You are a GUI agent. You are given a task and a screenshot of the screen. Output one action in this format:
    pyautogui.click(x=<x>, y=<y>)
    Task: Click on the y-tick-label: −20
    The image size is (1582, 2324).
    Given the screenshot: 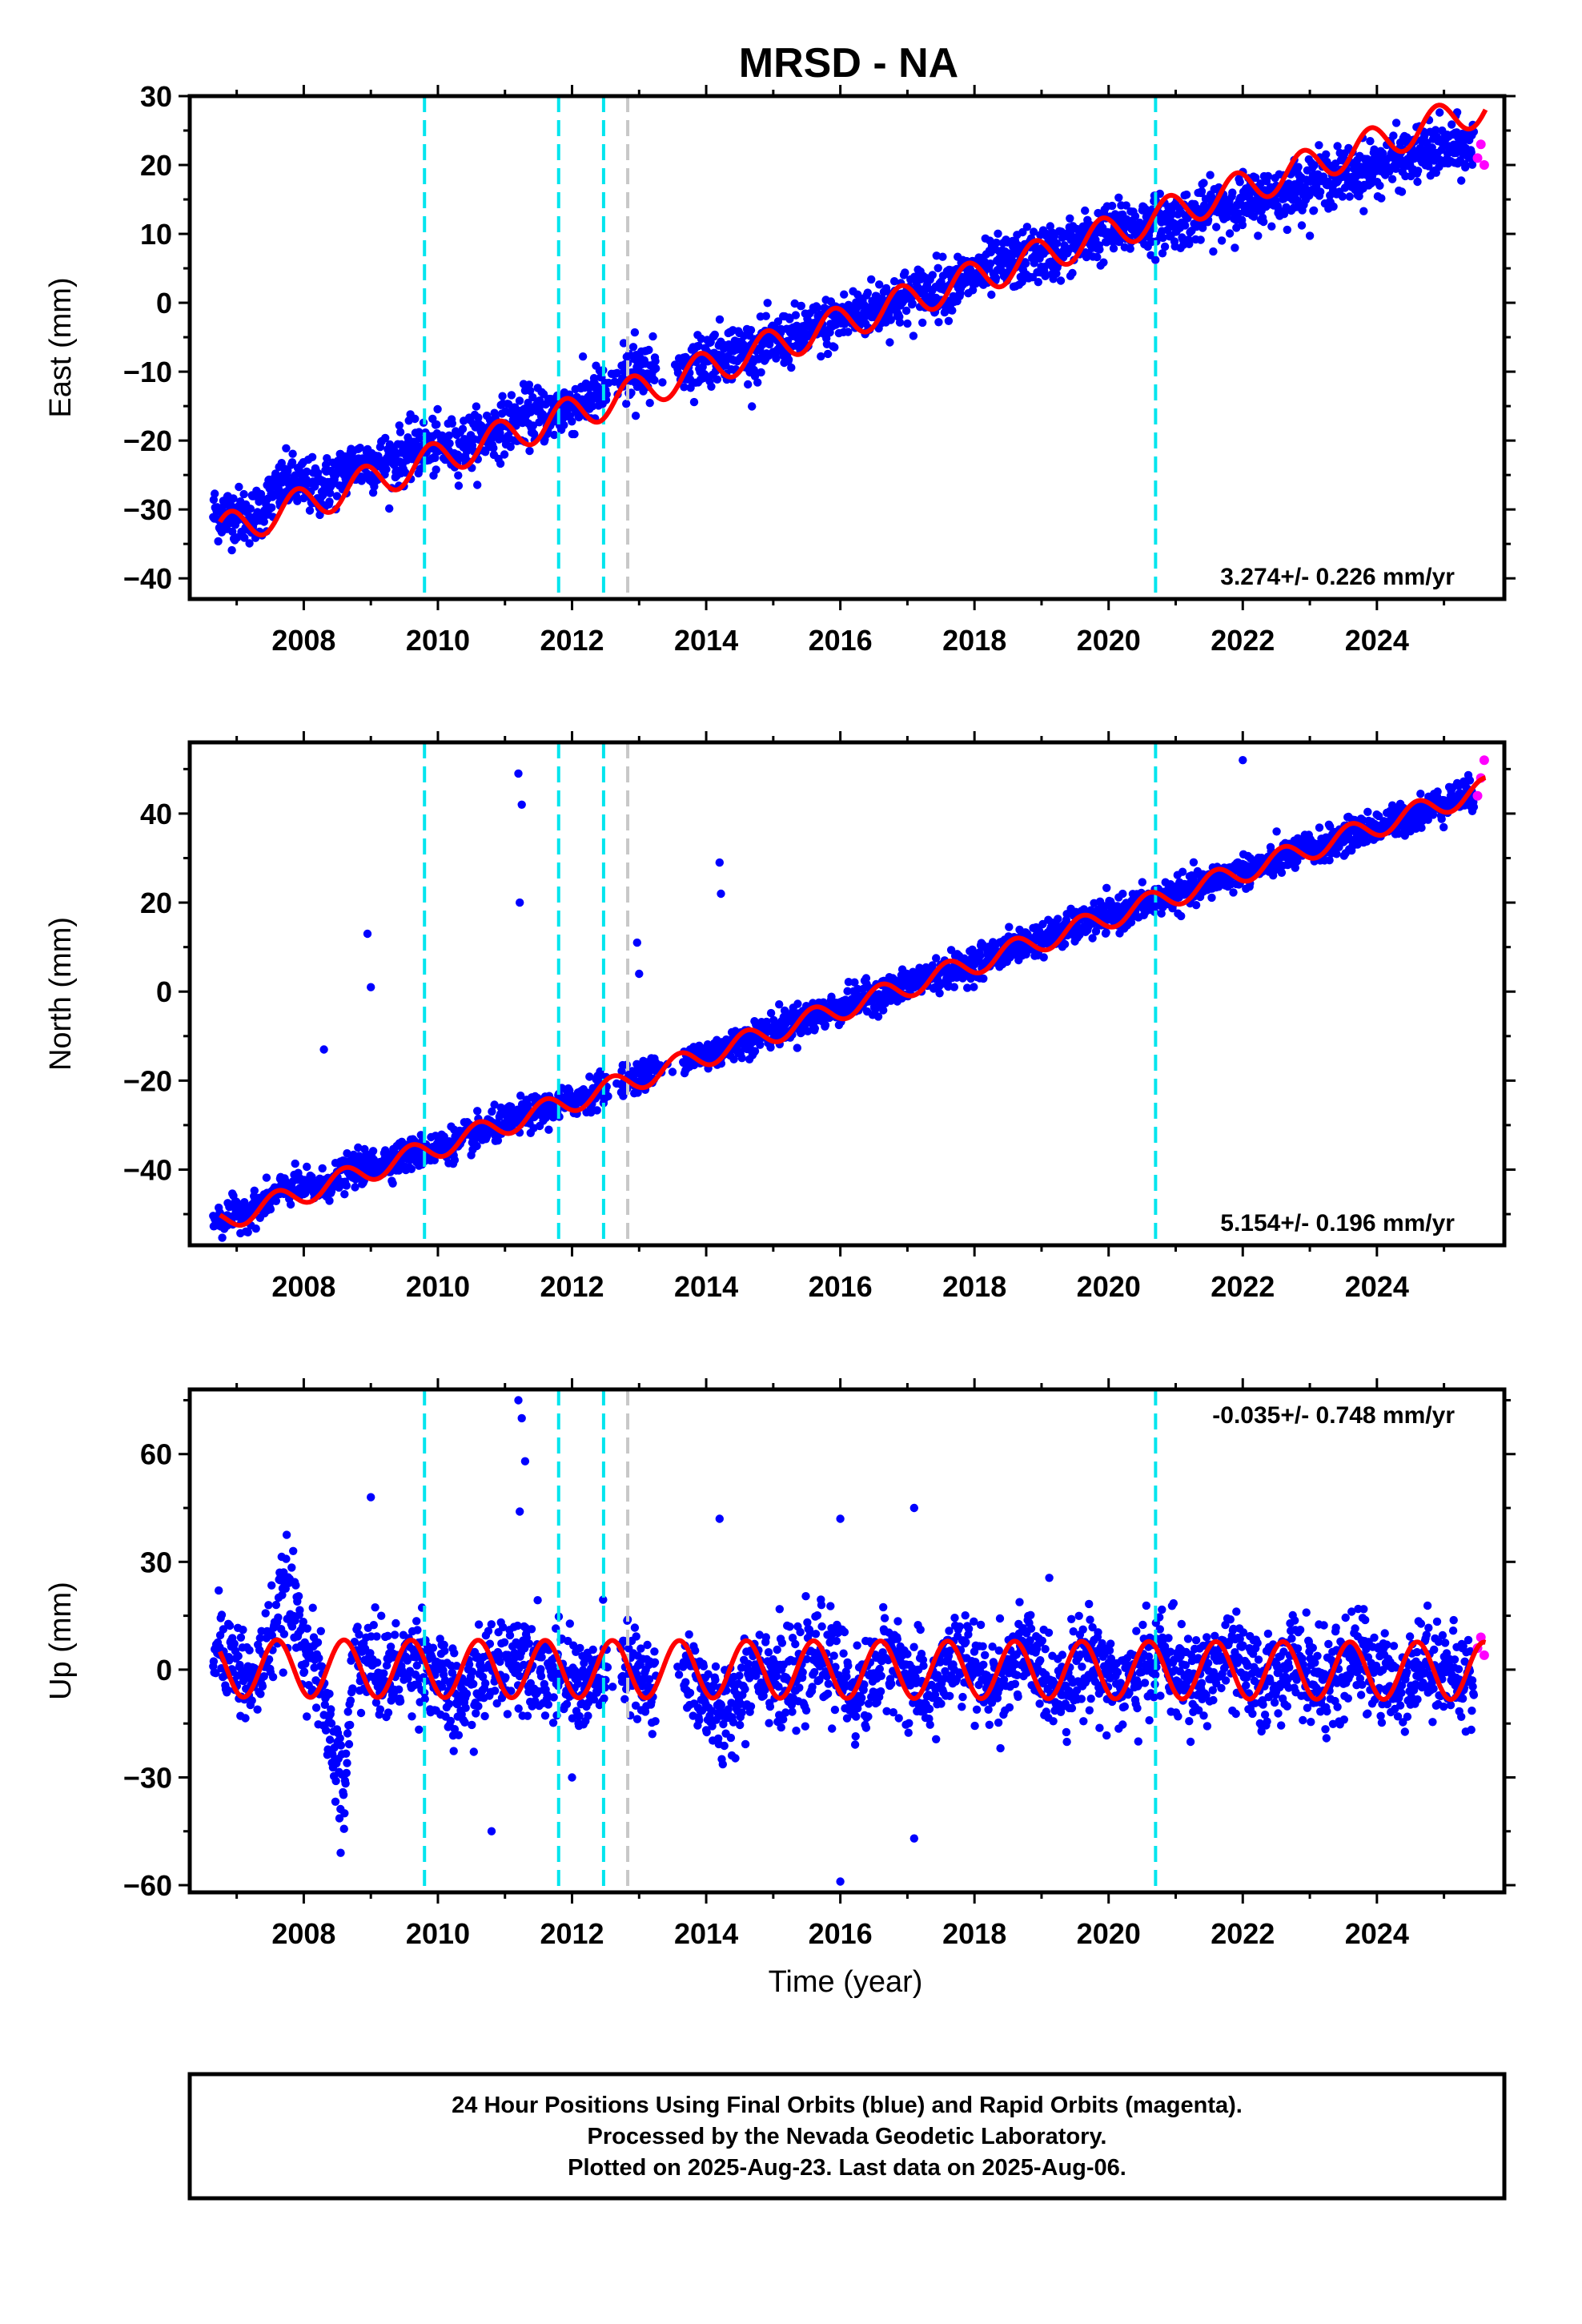 What is the action you would take?
    pyautogui.click(x=147, y=440)
    